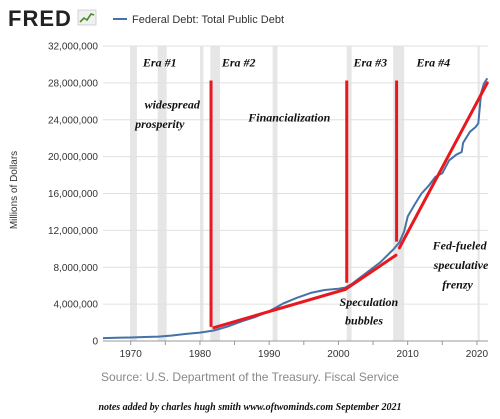 The height and width of the screenshot is (419, 500). Describe the element at coordinates (369, 62) in the screenshot. I see `era-label: Era #3` at that location.